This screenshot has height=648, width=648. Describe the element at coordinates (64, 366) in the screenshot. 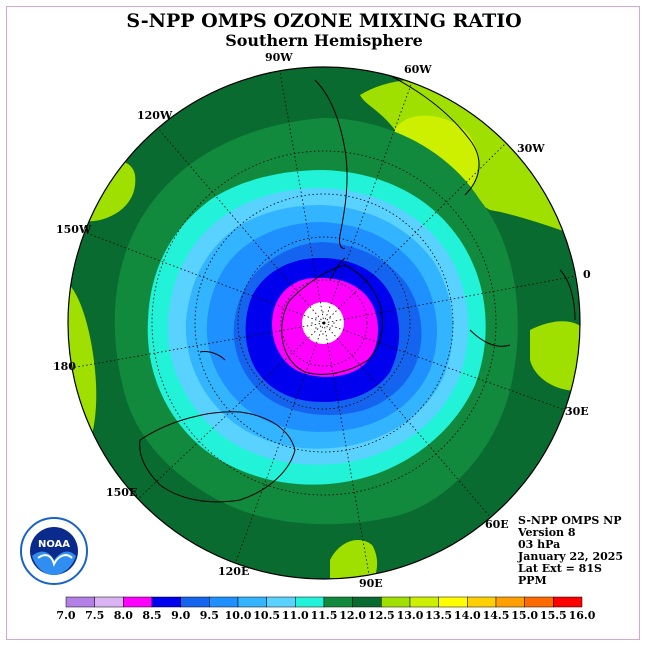

I see `lon-label-180: 180` at that location.